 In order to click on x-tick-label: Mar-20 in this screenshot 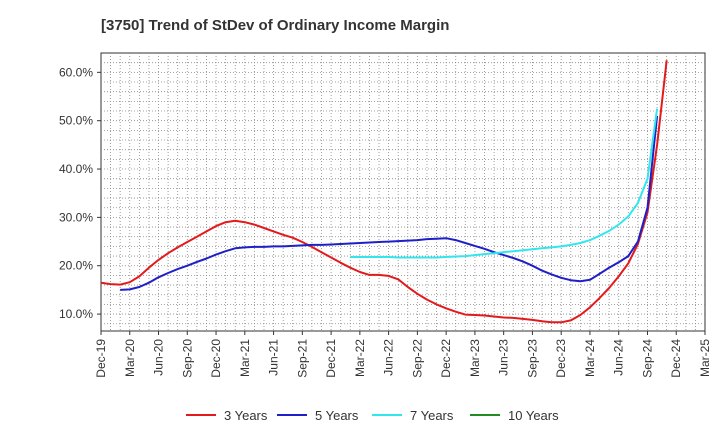, I will do `click(130, 358)`.